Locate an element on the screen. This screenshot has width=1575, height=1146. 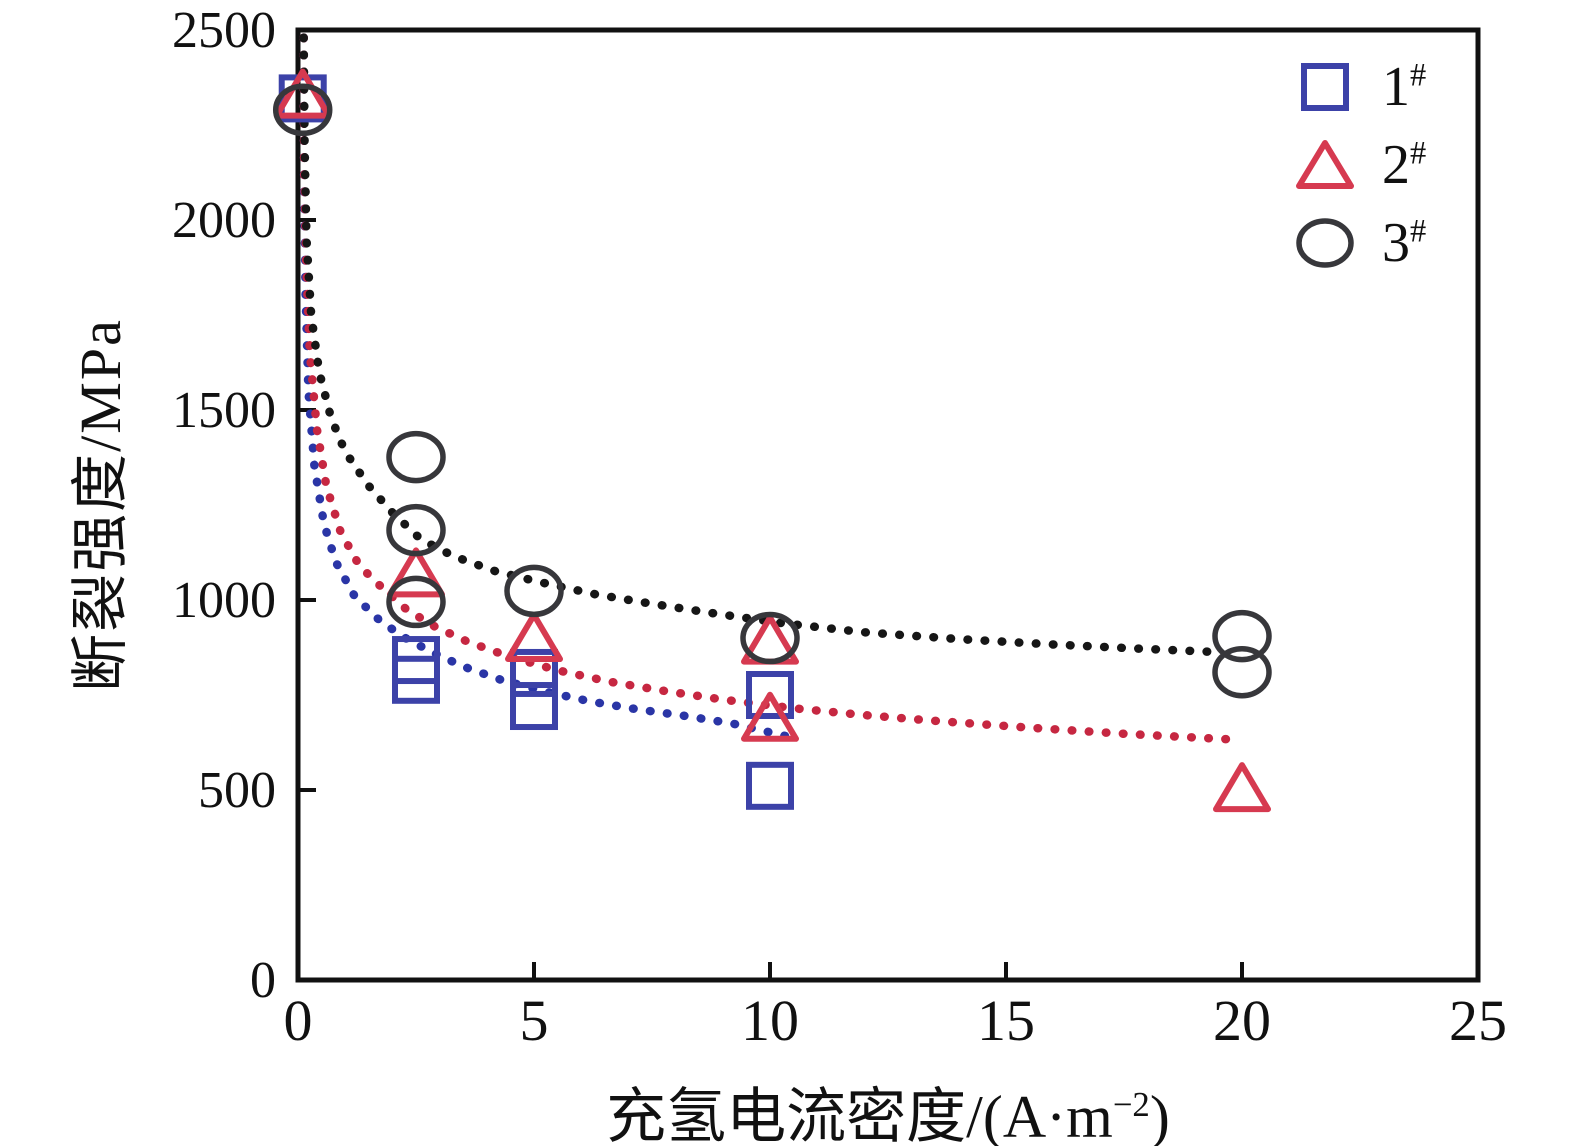
x-tick-label: 0 is located at coordinates (298, 1020).